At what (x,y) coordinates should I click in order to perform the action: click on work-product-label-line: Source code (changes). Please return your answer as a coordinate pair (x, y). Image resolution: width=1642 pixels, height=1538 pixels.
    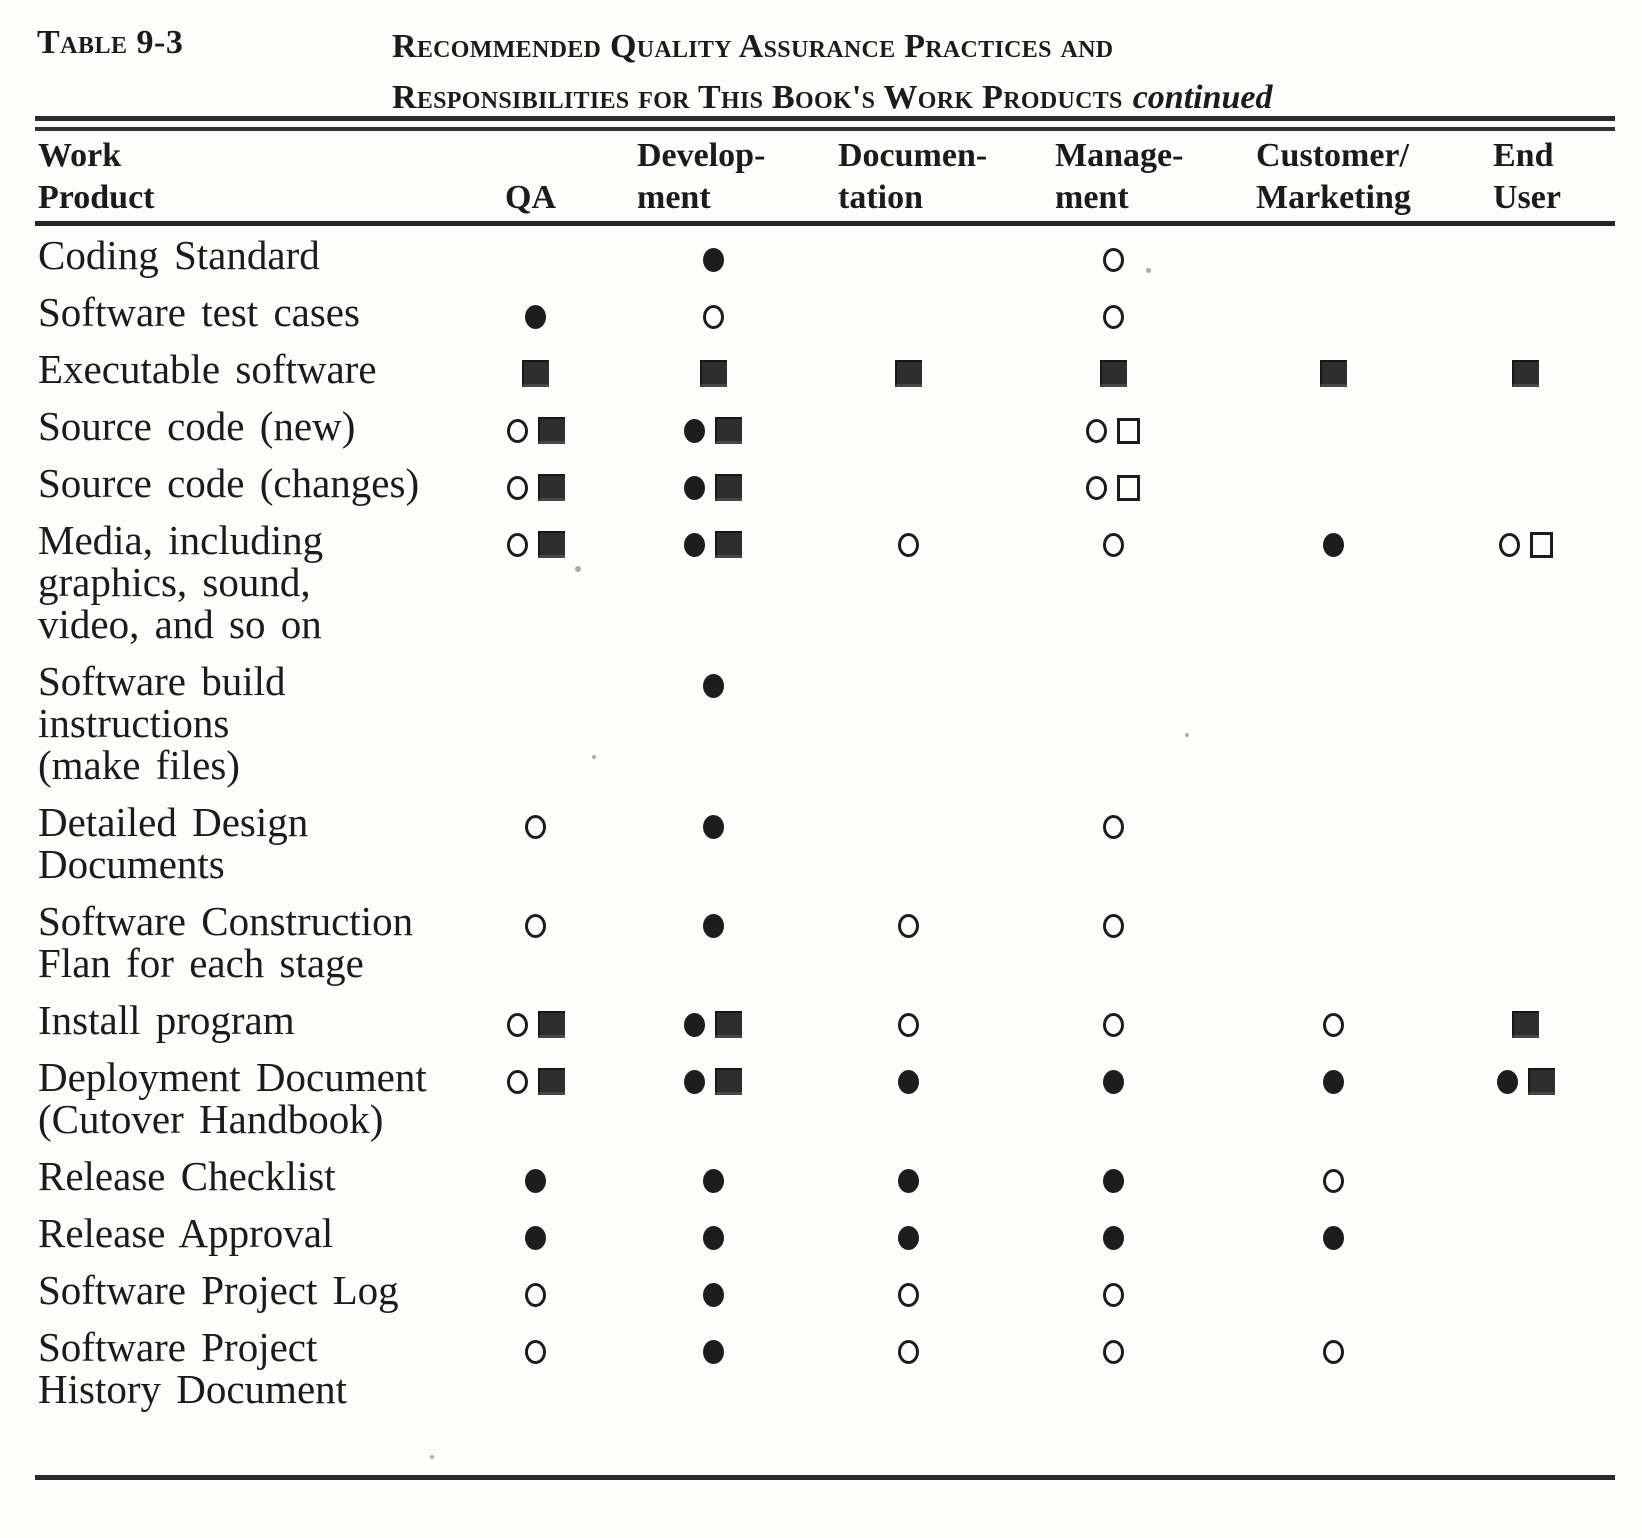
    Looking at the image, I should click on (229, 483).